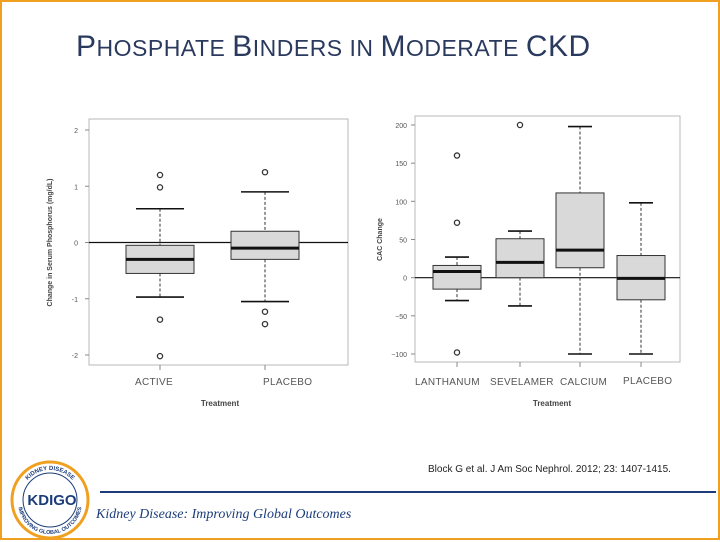  Describe the element at coordinates (154, 382) in the screenshot. I see `category-label: ACTIVE` at that location.